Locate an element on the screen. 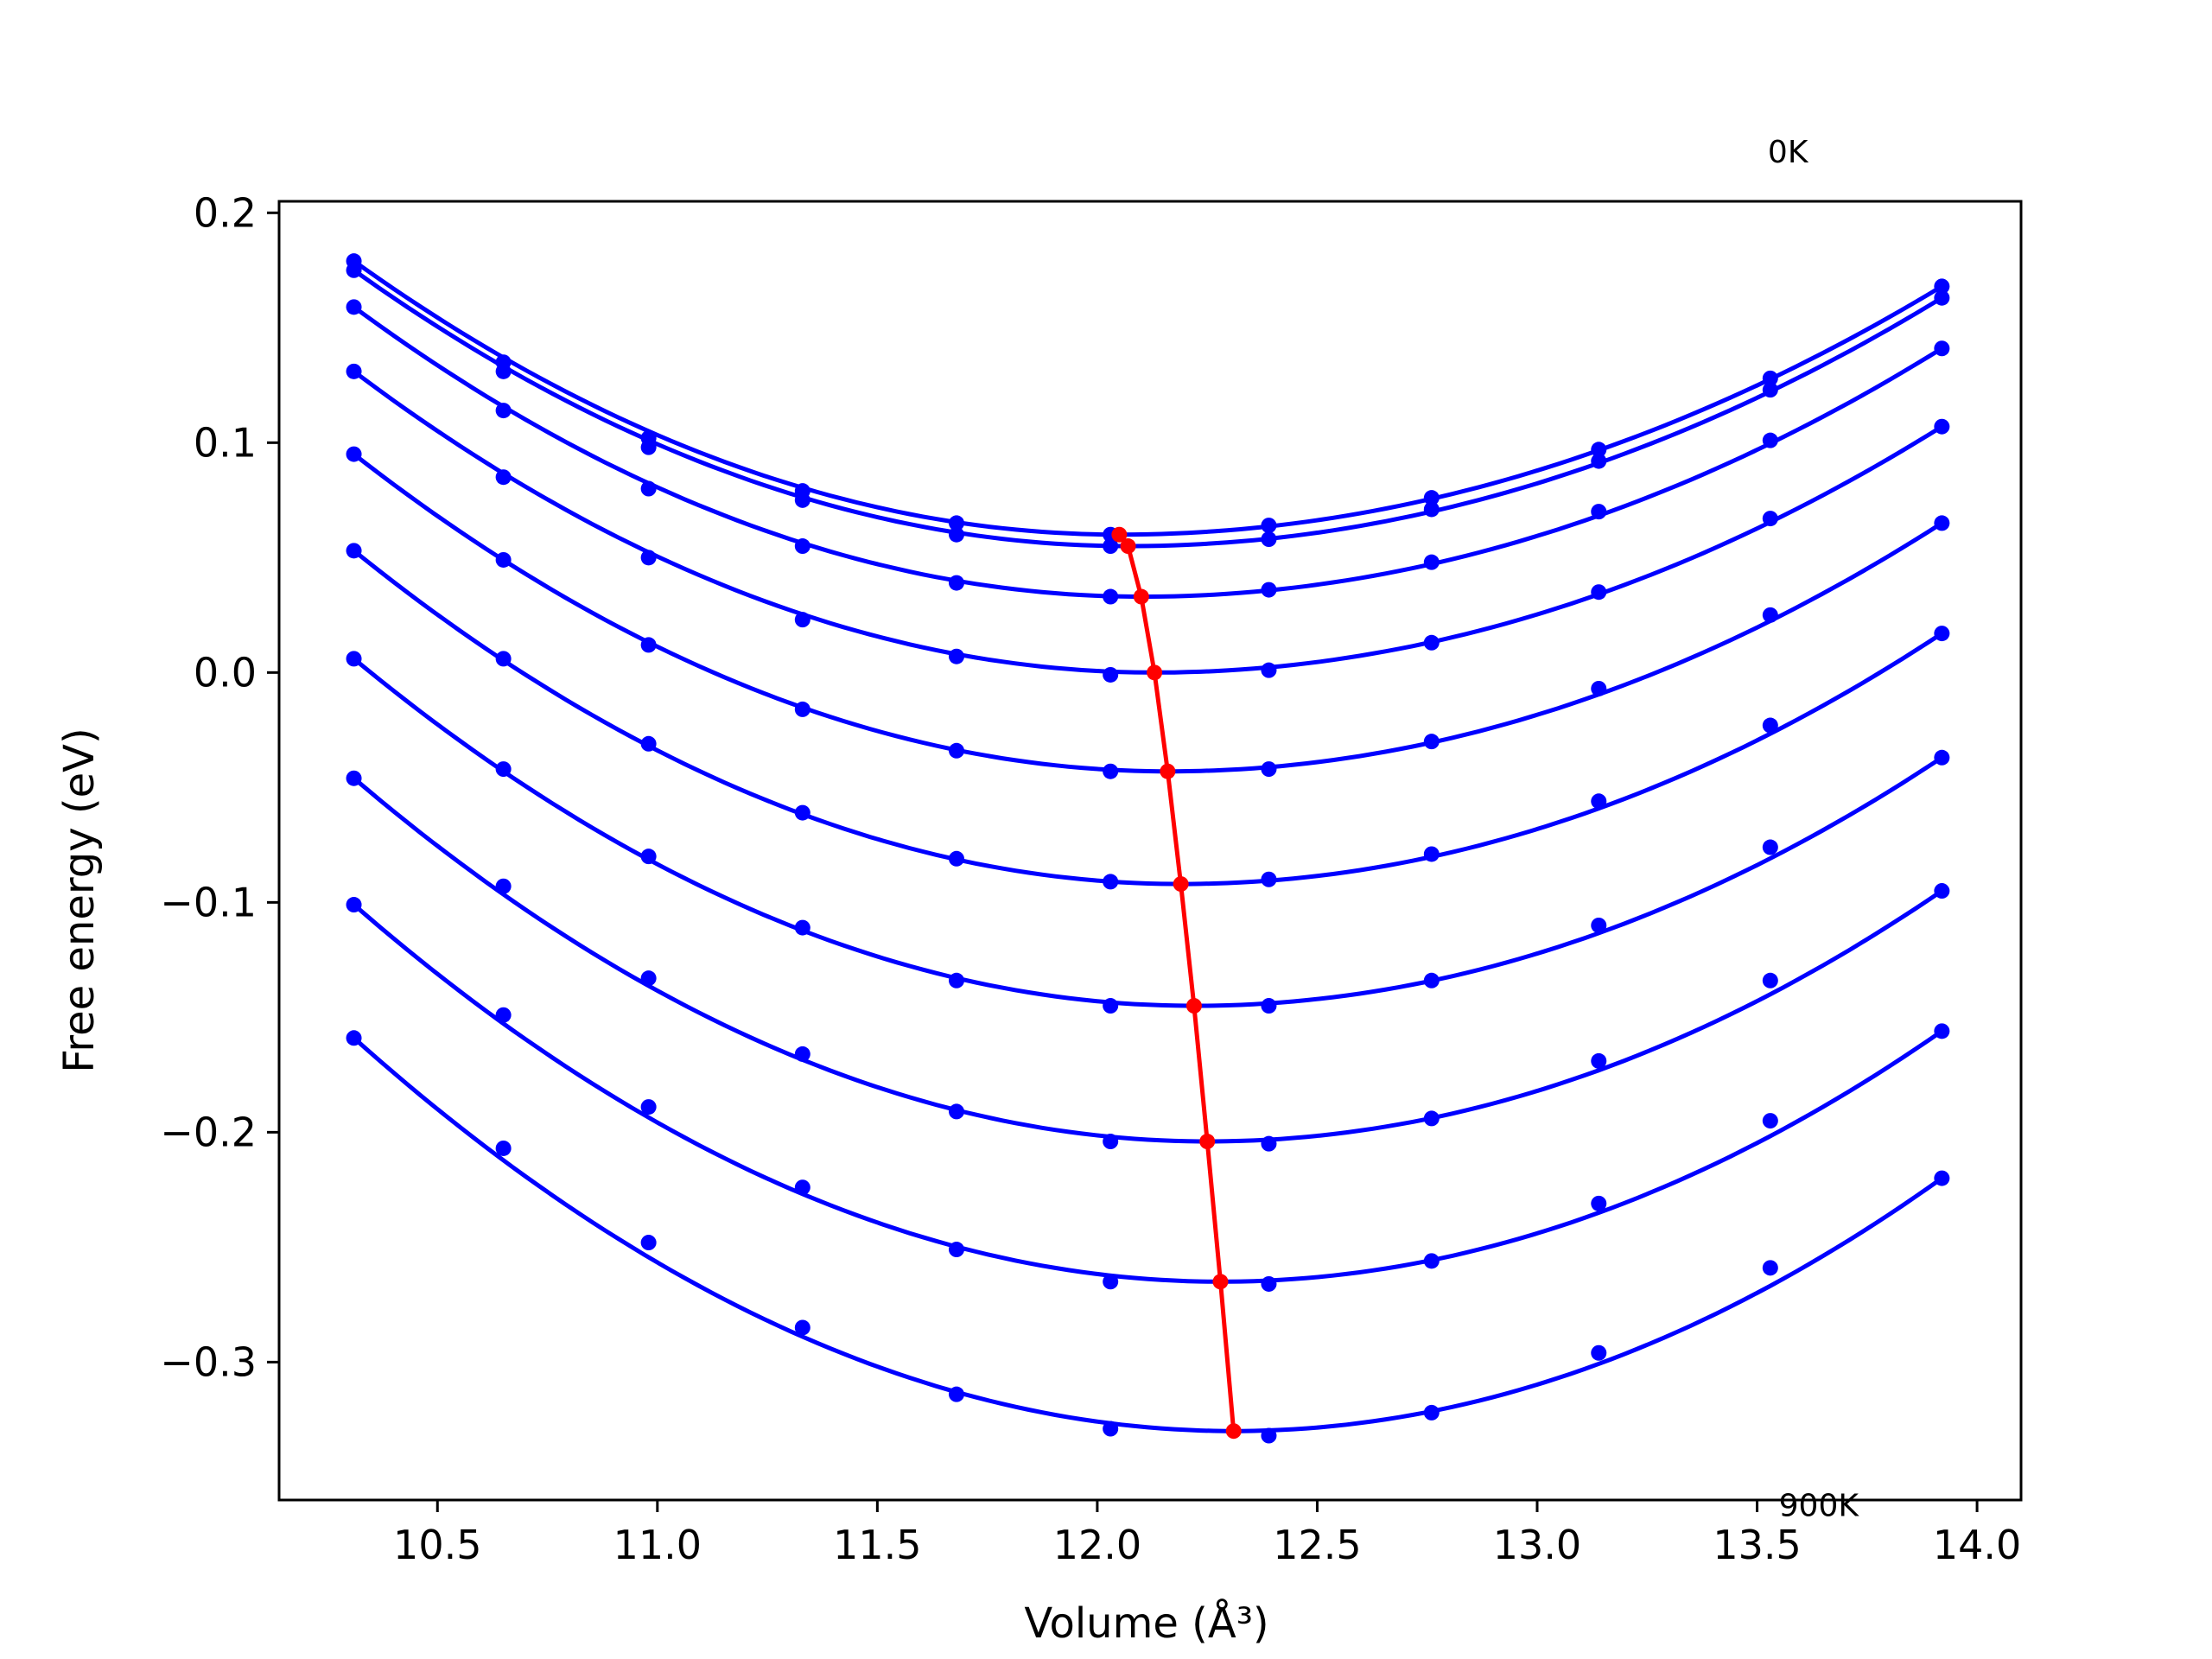 This screenshot has height=1659, width=2212. x-tick-label-0: 10.5 is located at coordinates (437, 1545).